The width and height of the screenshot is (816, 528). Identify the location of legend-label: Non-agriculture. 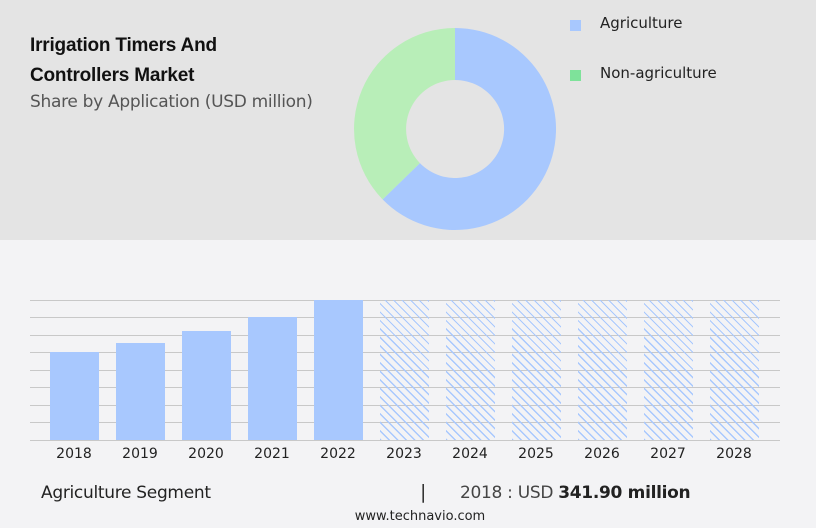
(658, 73).